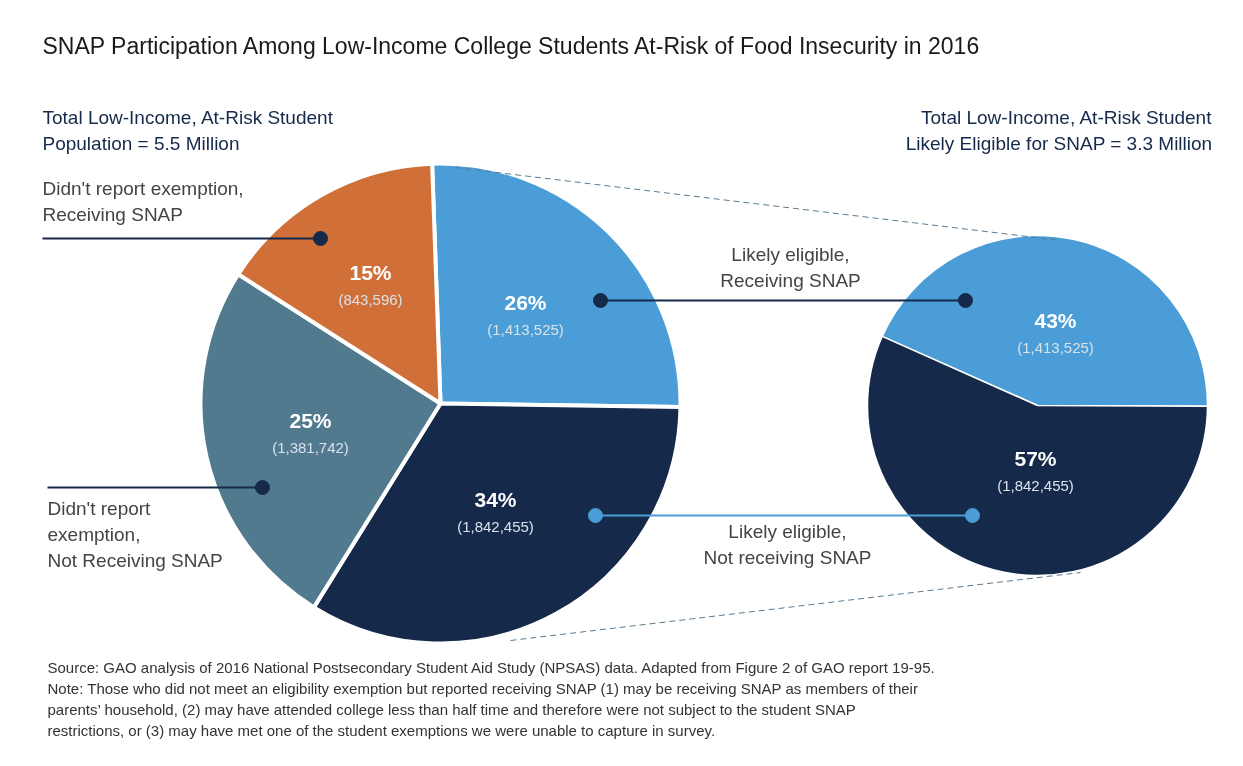 The height and width of the screenshot is (766, 1243). I want to click on data-label: 25% (1,381,742), so click(310, 432).